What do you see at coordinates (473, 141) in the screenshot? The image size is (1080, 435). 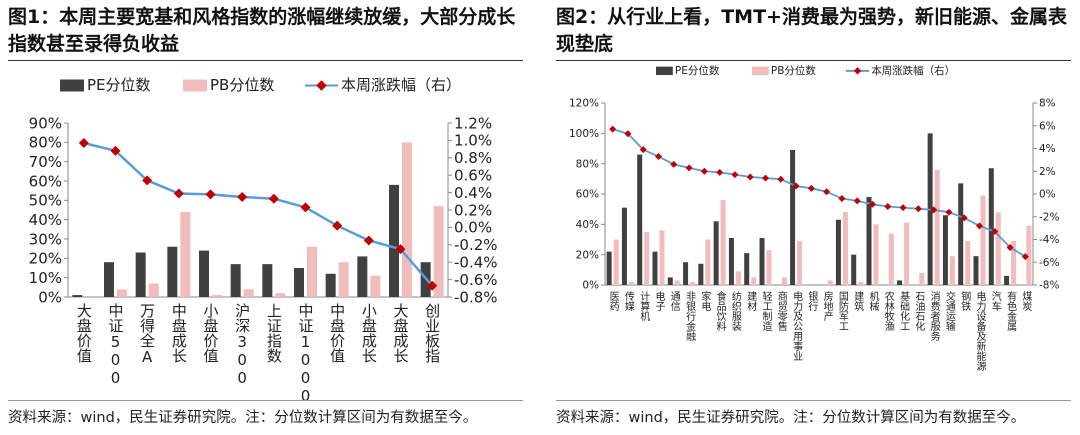 I see `y2-tick-label: 1.0%` at bounding box center [473, 141].